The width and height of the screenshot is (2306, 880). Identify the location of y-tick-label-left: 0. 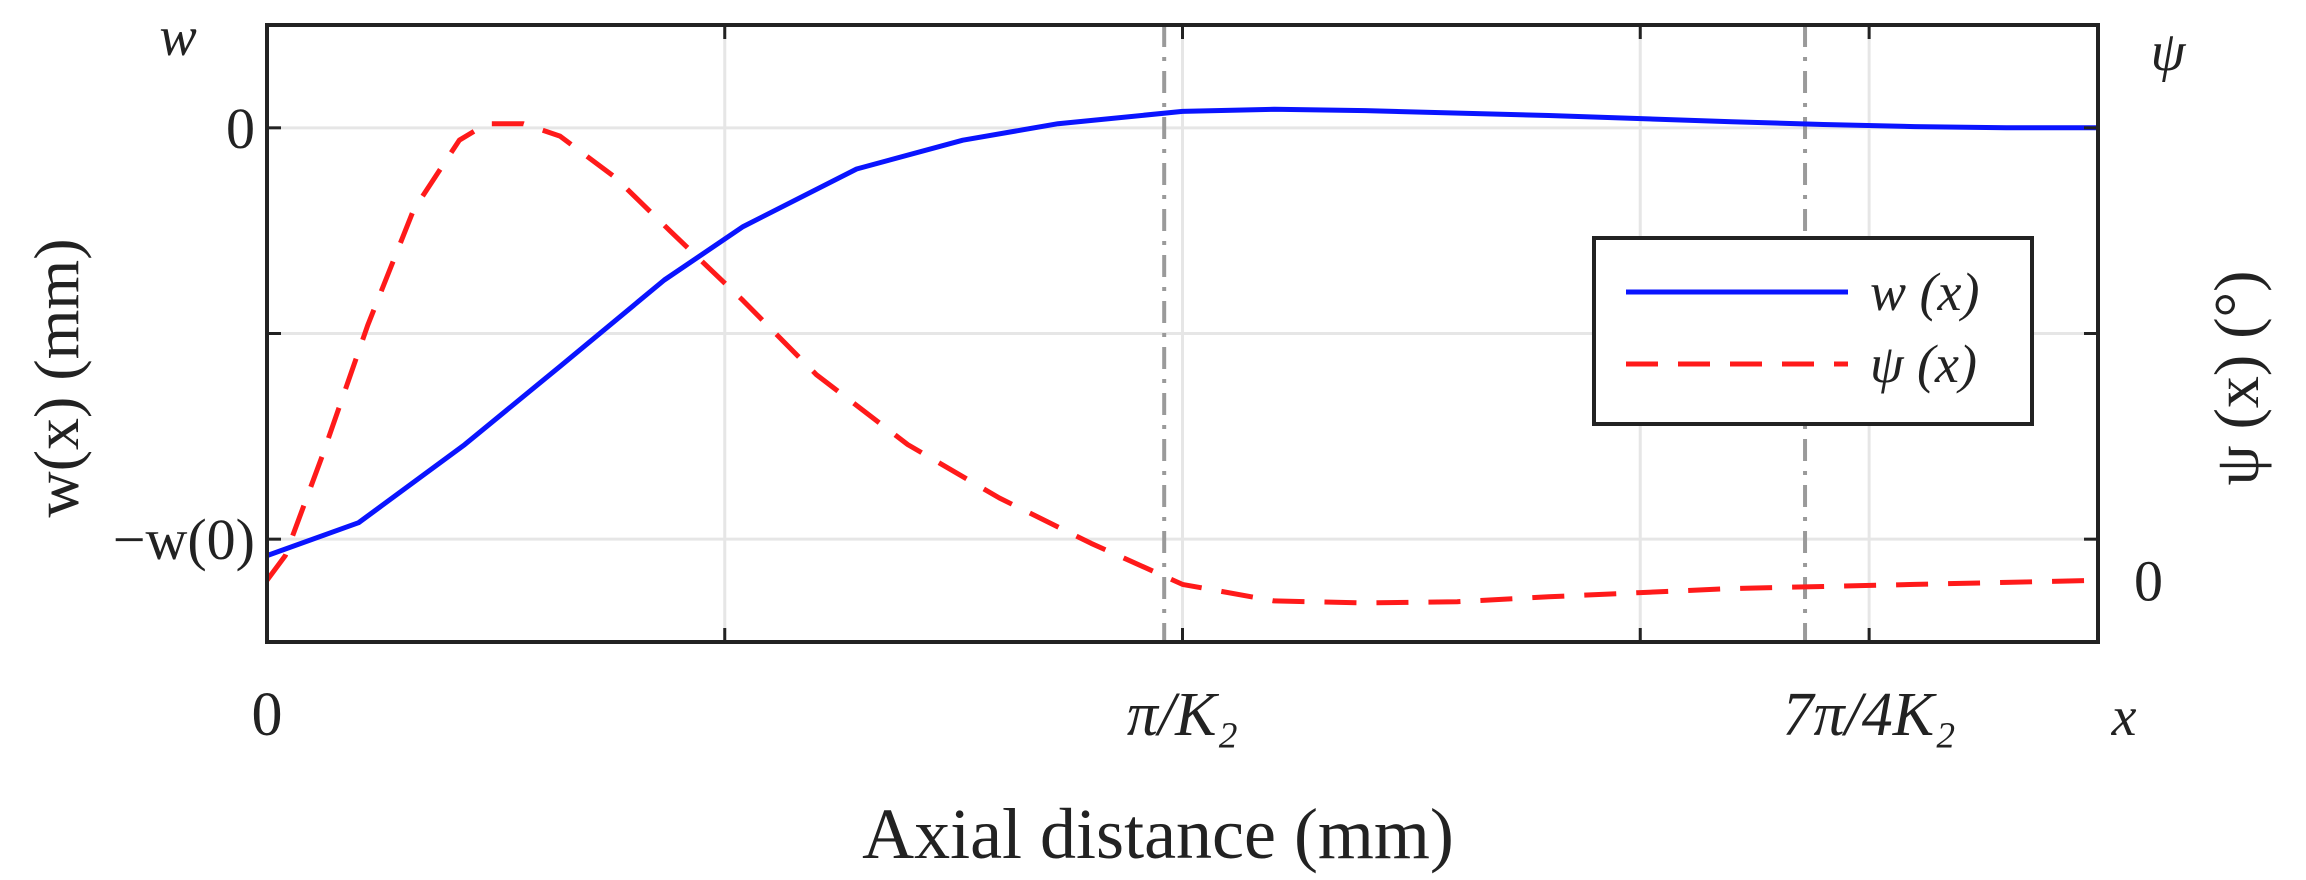
(240, 128).